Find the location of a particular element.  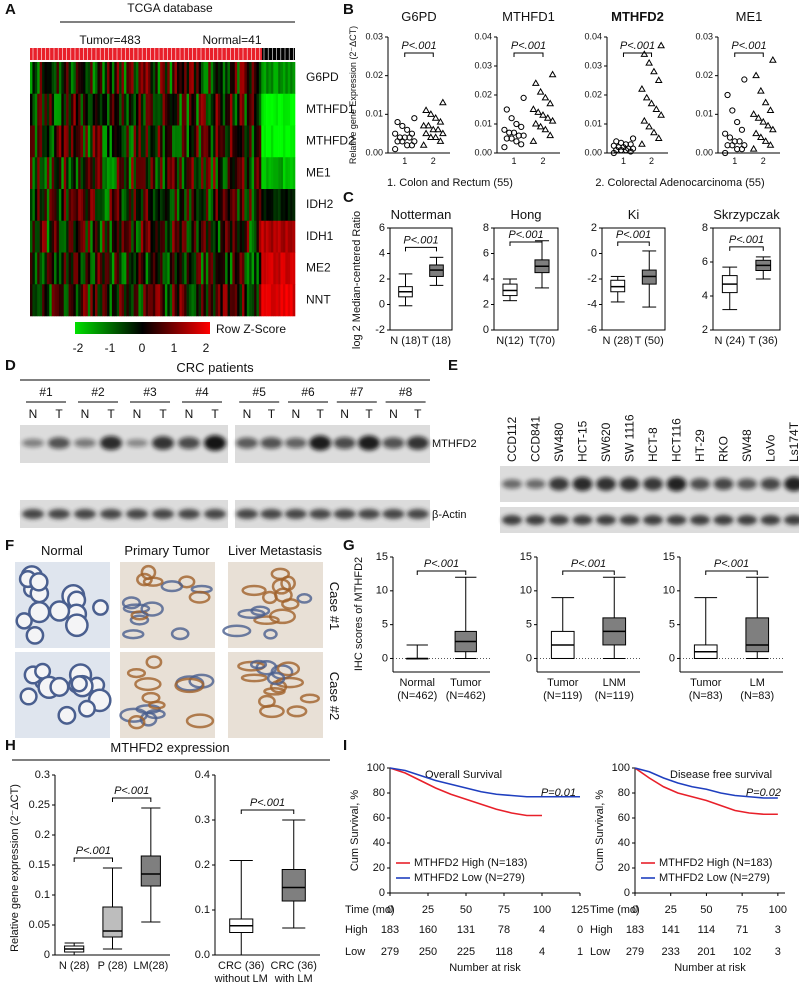

row-label: Case #1 is located at coordinates (334, 606).